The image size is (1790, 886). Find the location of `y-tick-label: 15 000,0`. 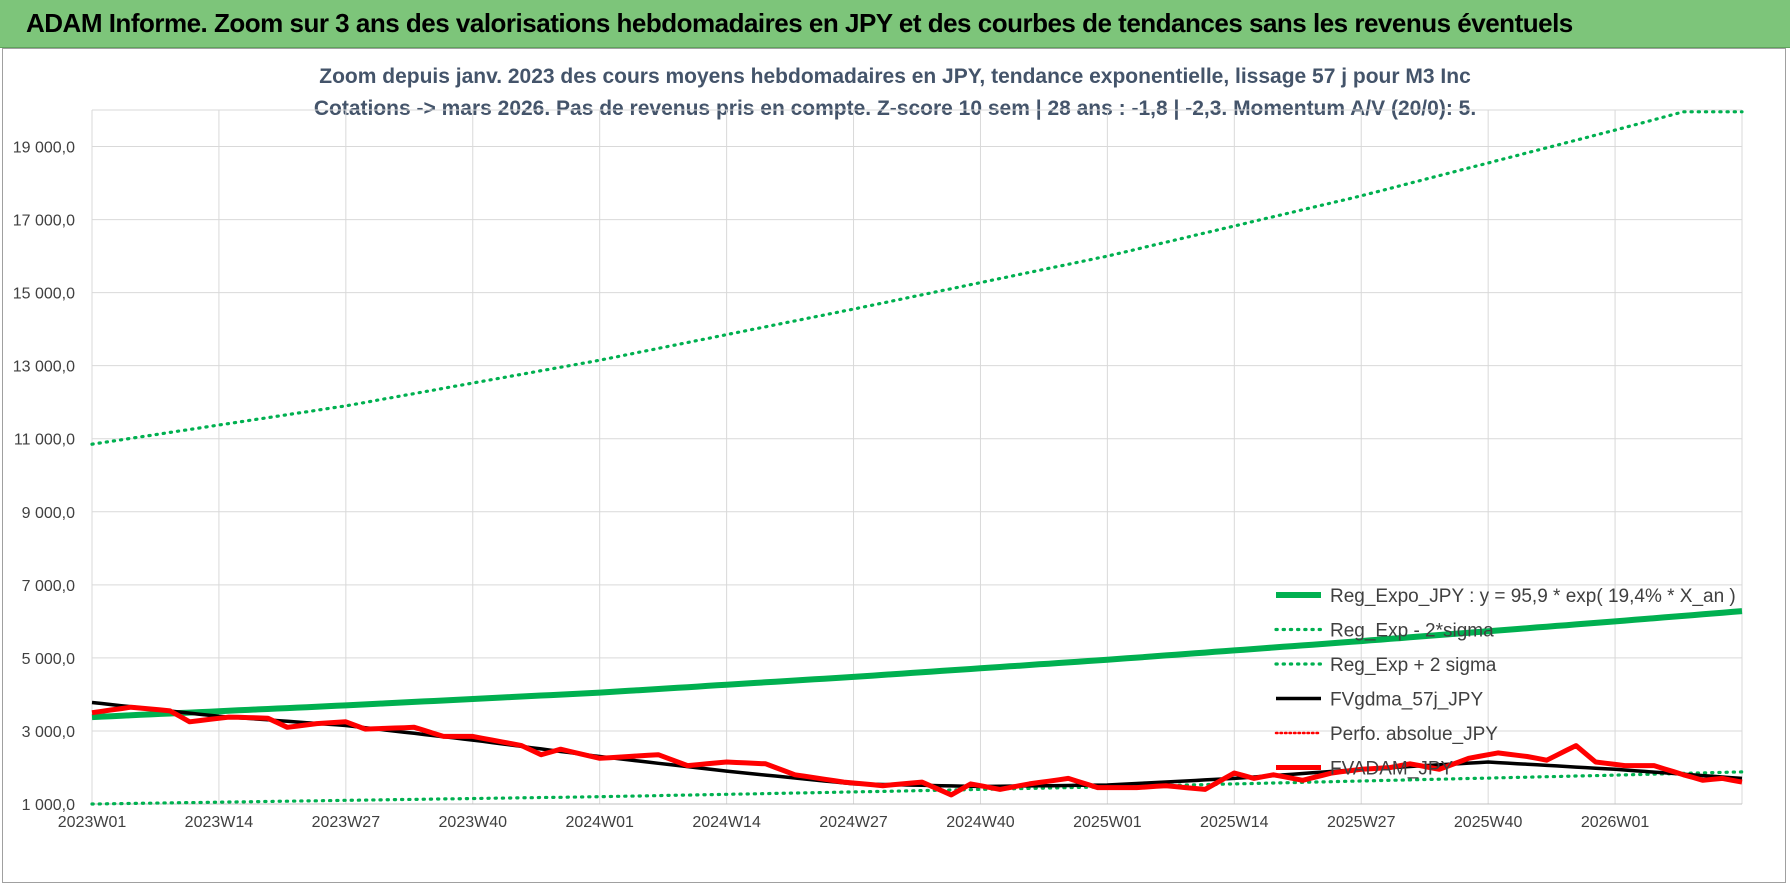

y-tick-label: 15 000,0 is located at coordinates (44, 294).